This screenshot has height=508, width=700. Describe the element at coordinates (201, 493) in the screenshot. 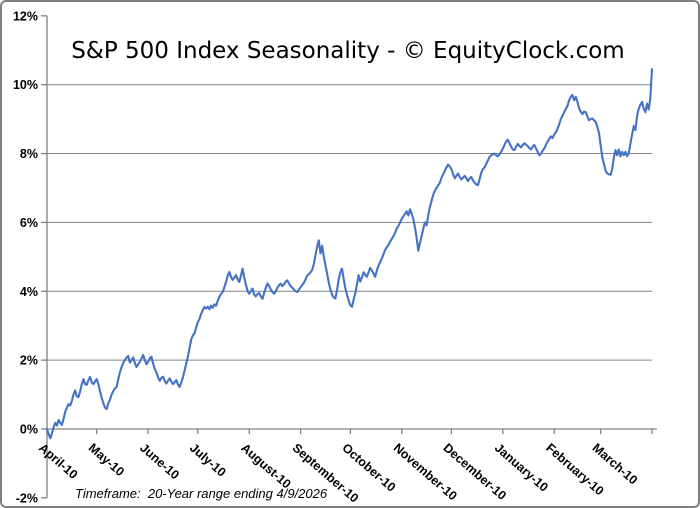

I see `chart-footnote: Timeframe: 20-Year range ending 4/9/2026` at that location.